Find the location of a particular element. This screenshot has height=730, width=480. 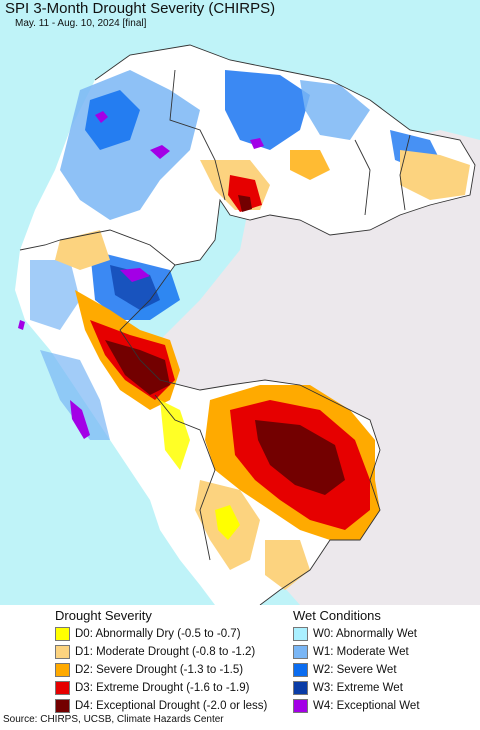

legend-item-w3: W3: Extreme Wet is located at coordinates (348, 688).